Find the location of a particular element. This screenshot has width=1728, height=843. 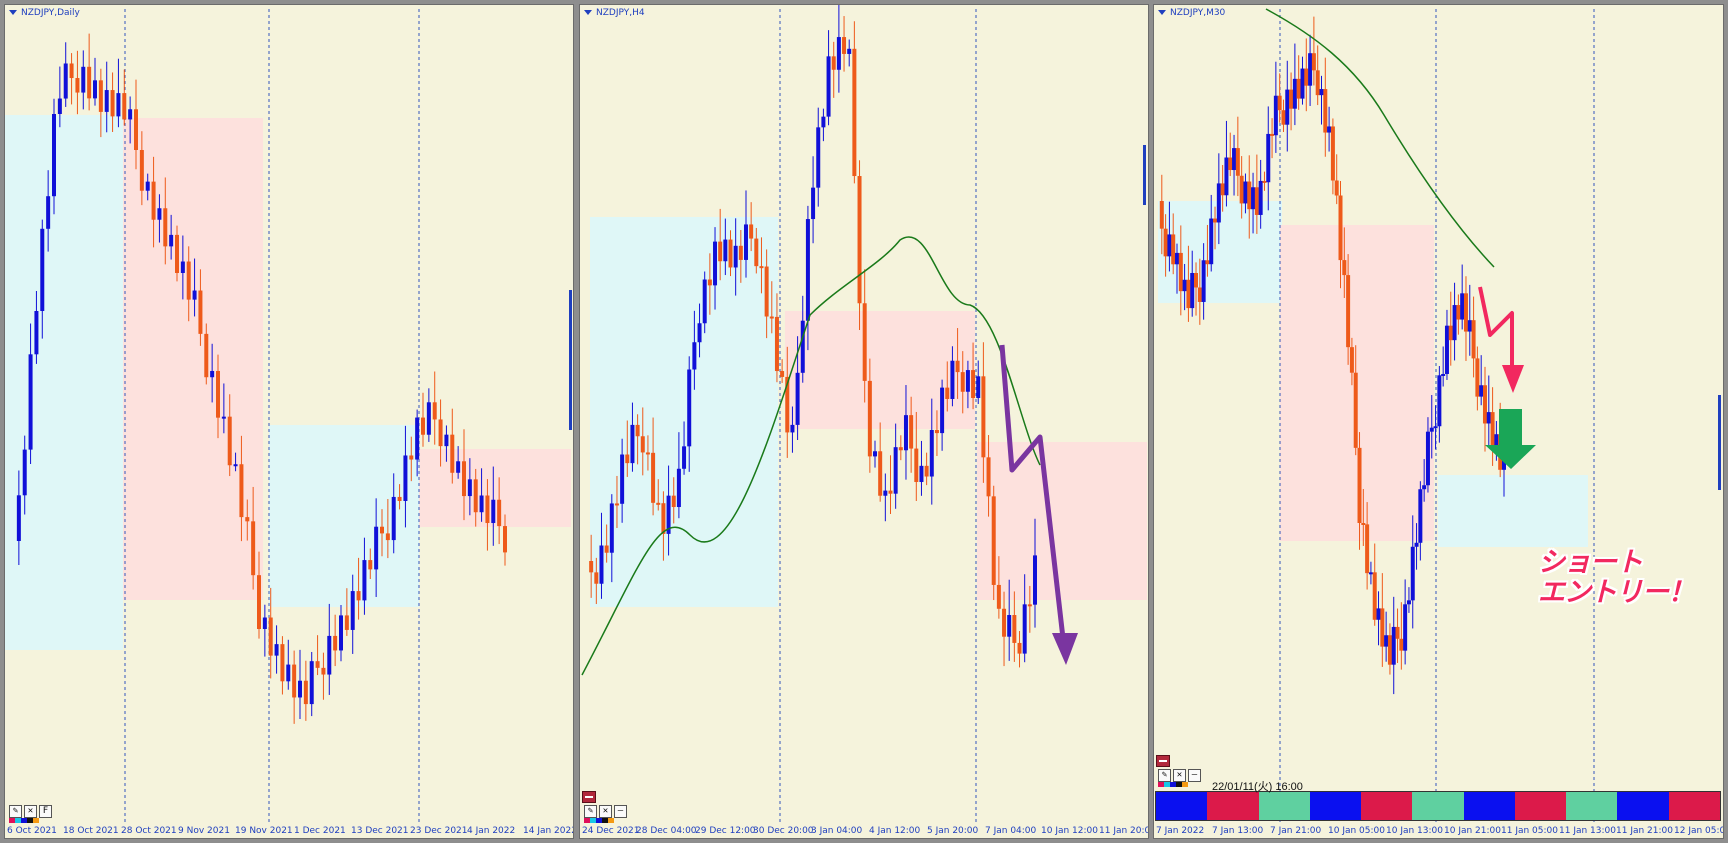

x-tick-label: 9 Nov 2021 is located at coordinates (204, 831).